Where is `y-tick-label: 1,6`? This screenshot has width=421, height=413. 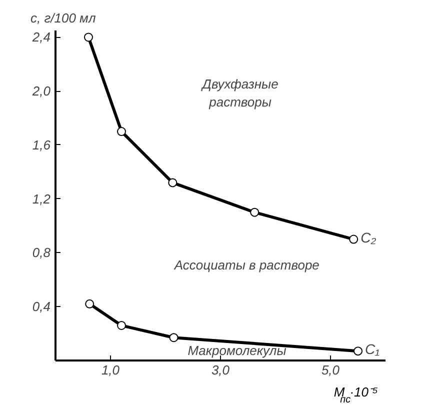 y-tick-label: 1,6 is located at coordinates (42, 144).